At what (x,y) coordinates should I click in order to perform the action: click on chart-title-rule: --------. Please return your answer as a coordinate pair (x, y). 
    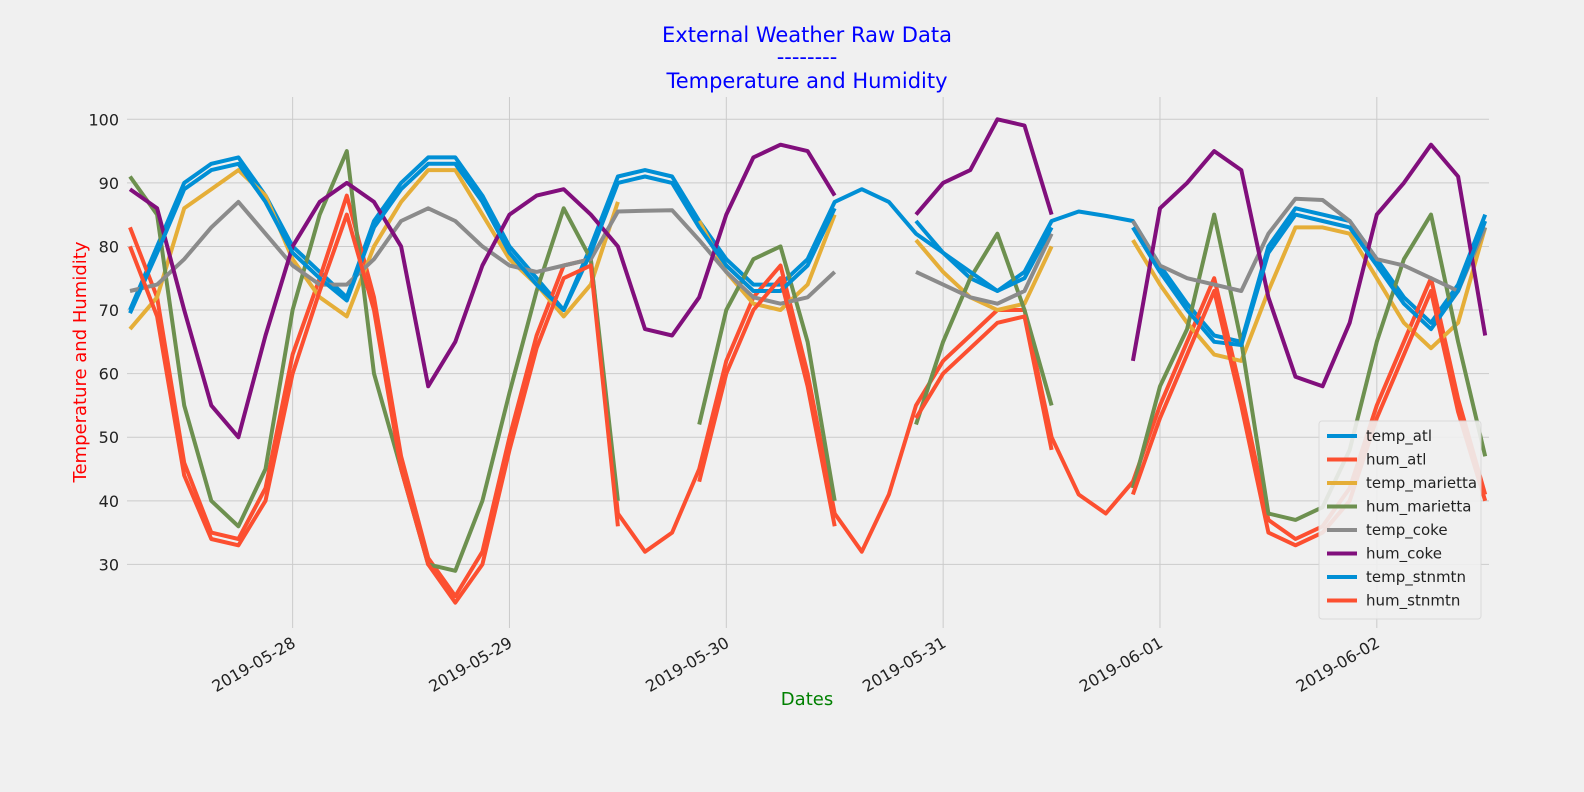
    Looking at the image, I should click on (807, 57).